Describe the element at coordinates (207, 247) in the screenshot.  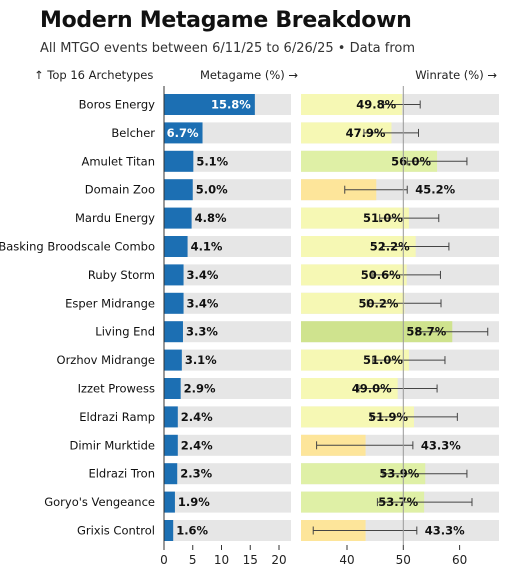
I see `metagame-value-label: 4.1%` at that location.